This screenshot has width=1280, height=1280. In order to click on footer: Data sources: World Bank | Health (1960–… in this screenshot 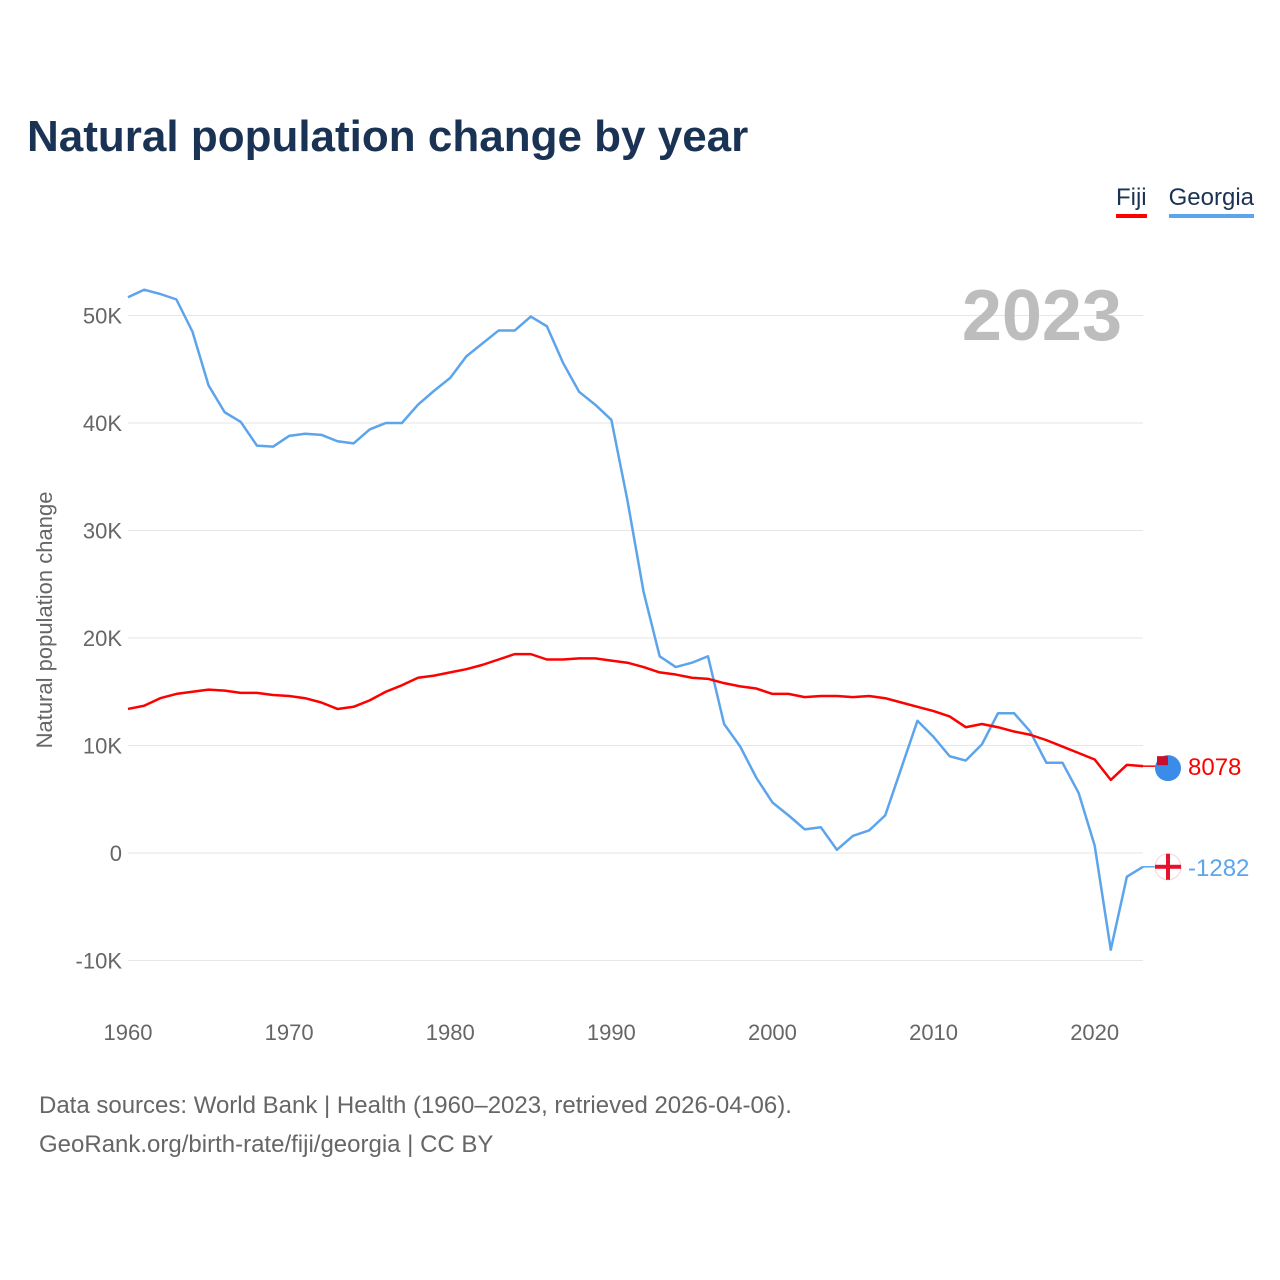, I will do `click(415, 1125)`.